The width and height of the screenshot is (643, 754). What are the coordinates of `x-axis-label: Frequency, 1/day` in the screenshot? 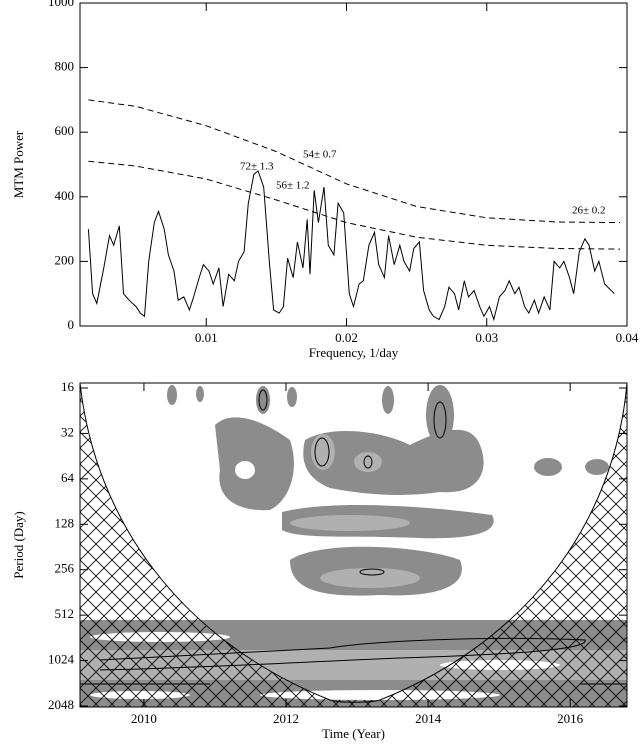 It's located at (354, 352).